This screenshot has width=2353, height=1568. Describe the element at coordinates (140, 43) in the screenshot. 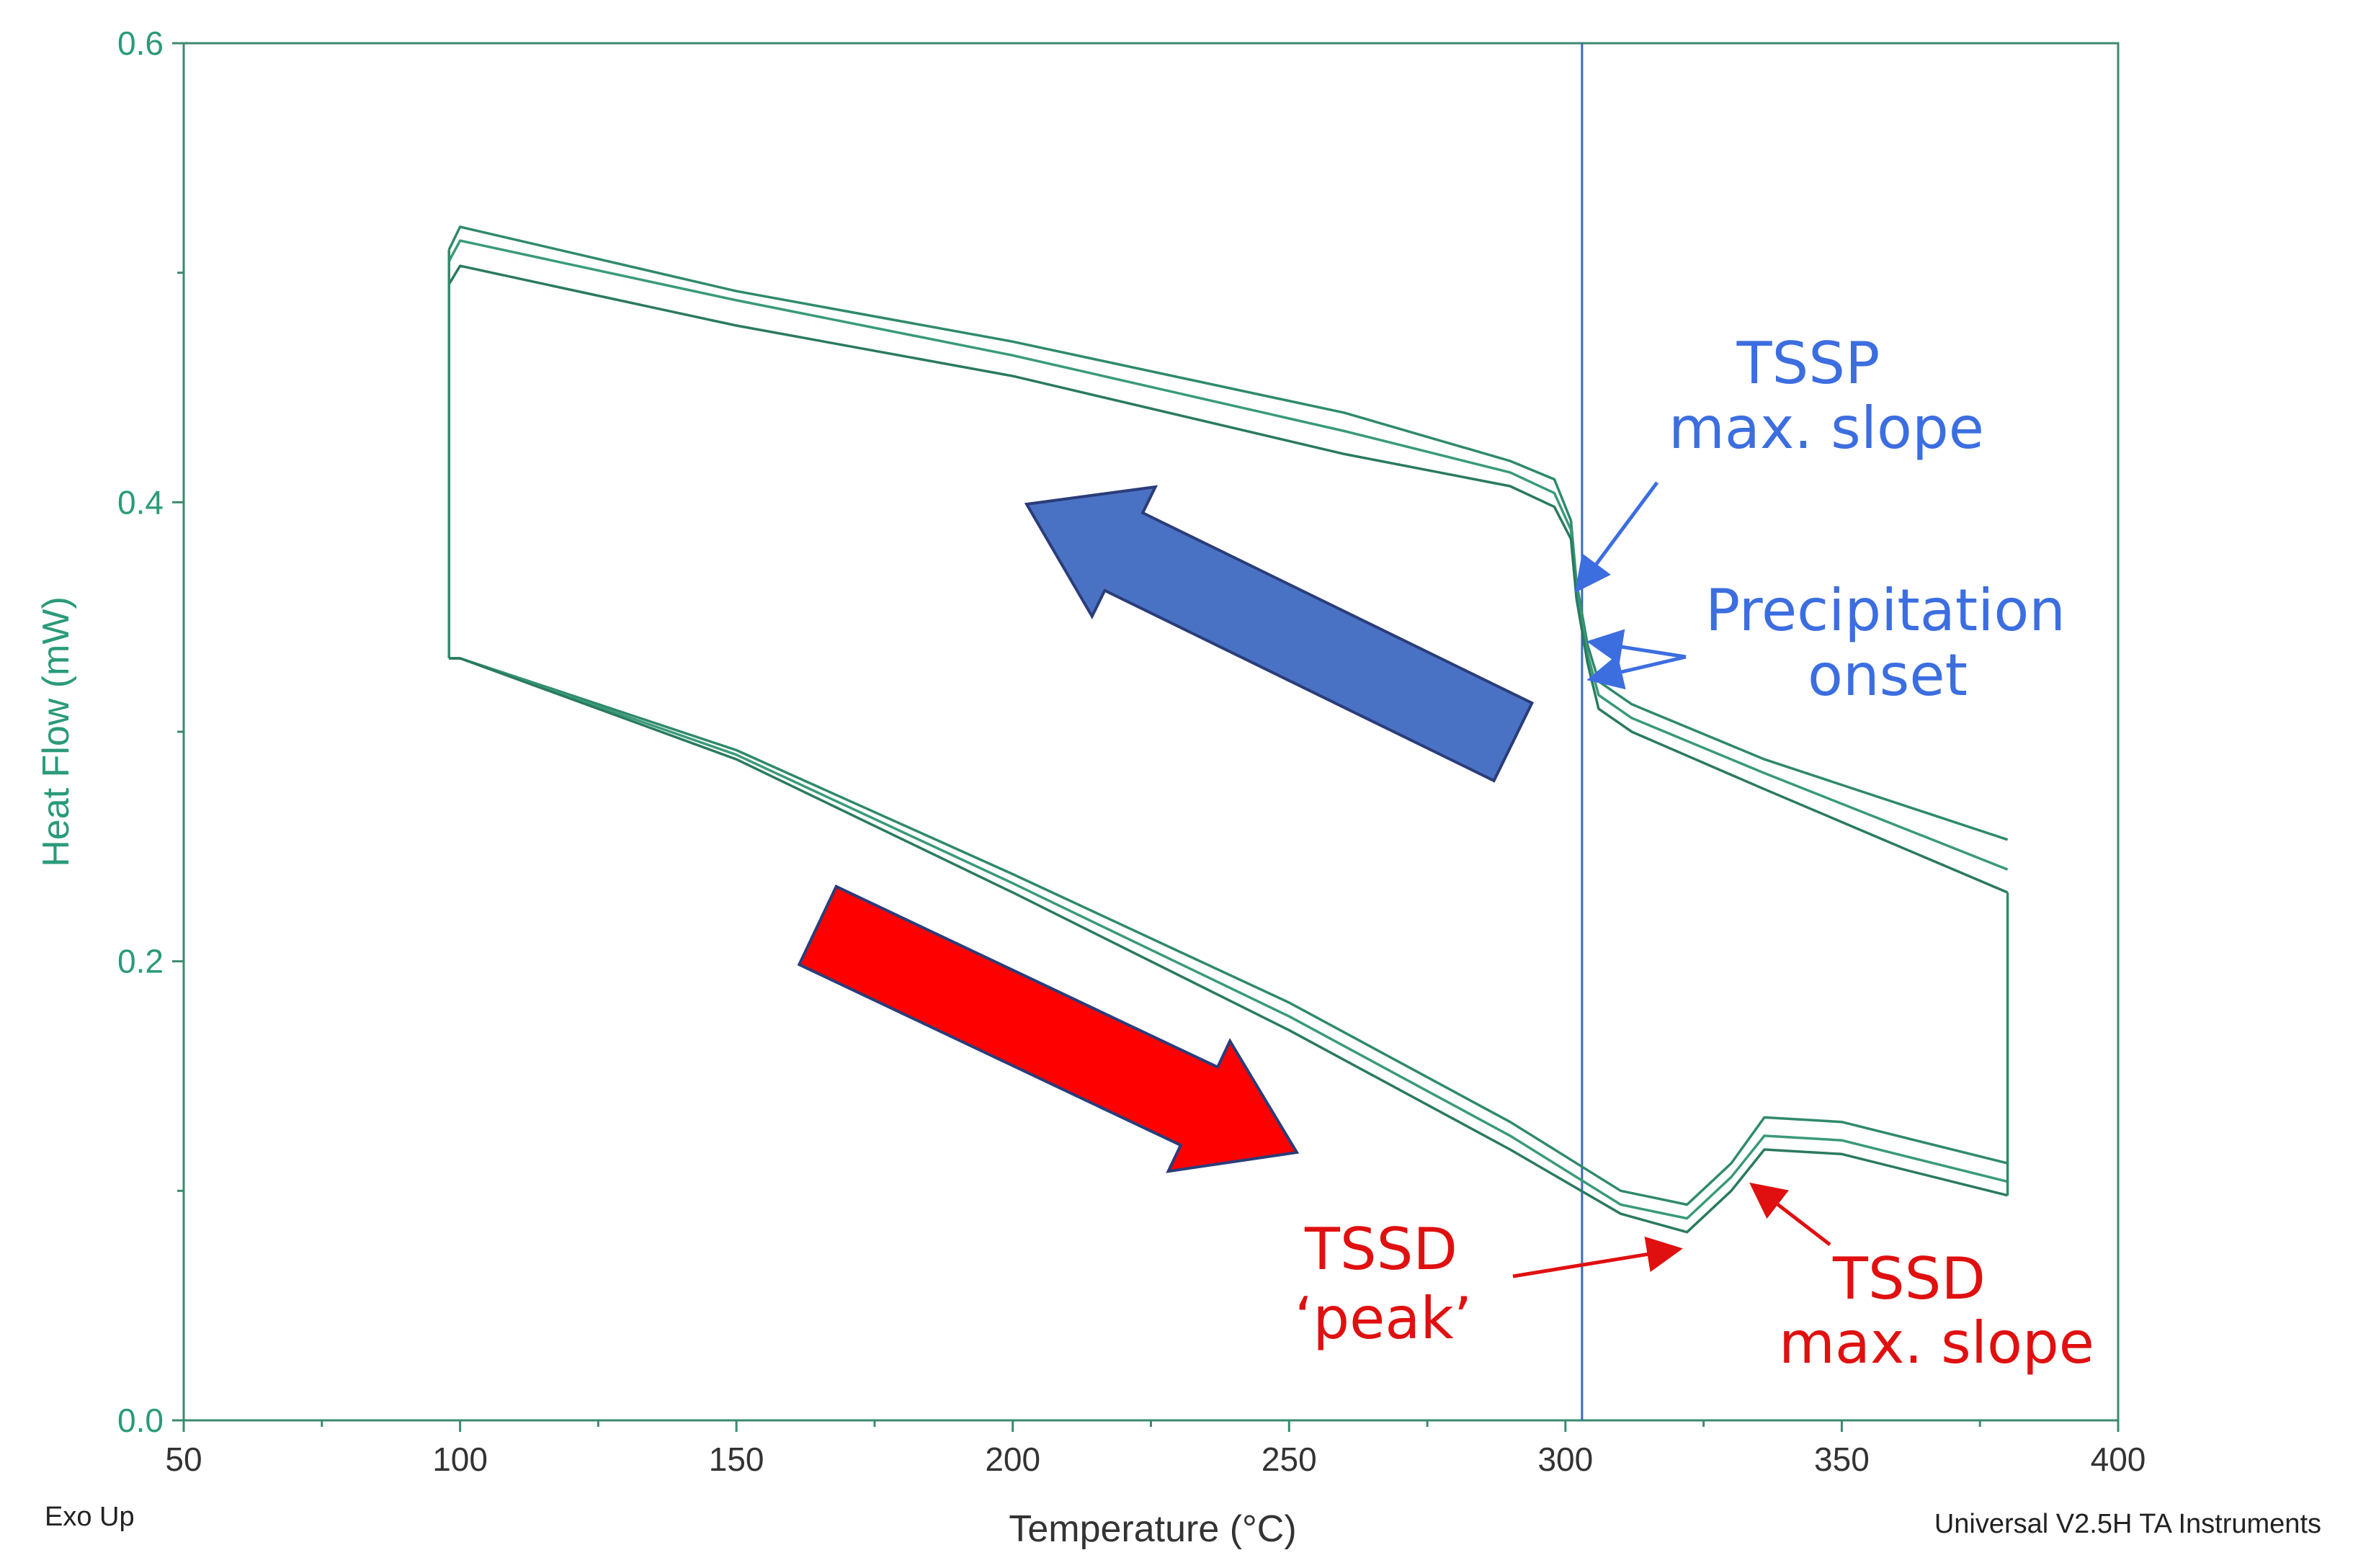

I see `y-tick-label: 0.6` at that location.